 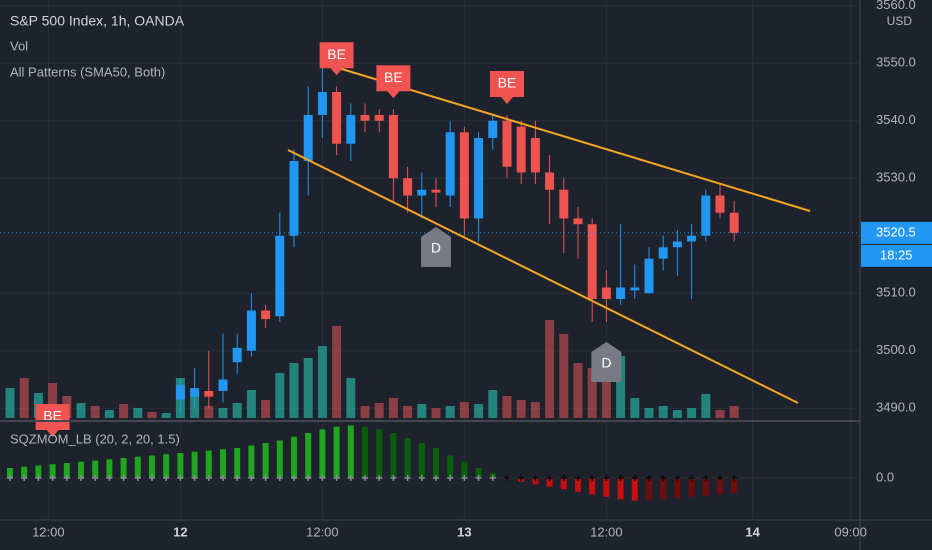 What do you see at coordinates (180, 531) in the screenshot?
I see `x-tick-label: 12` at bounding box center [180, 531].